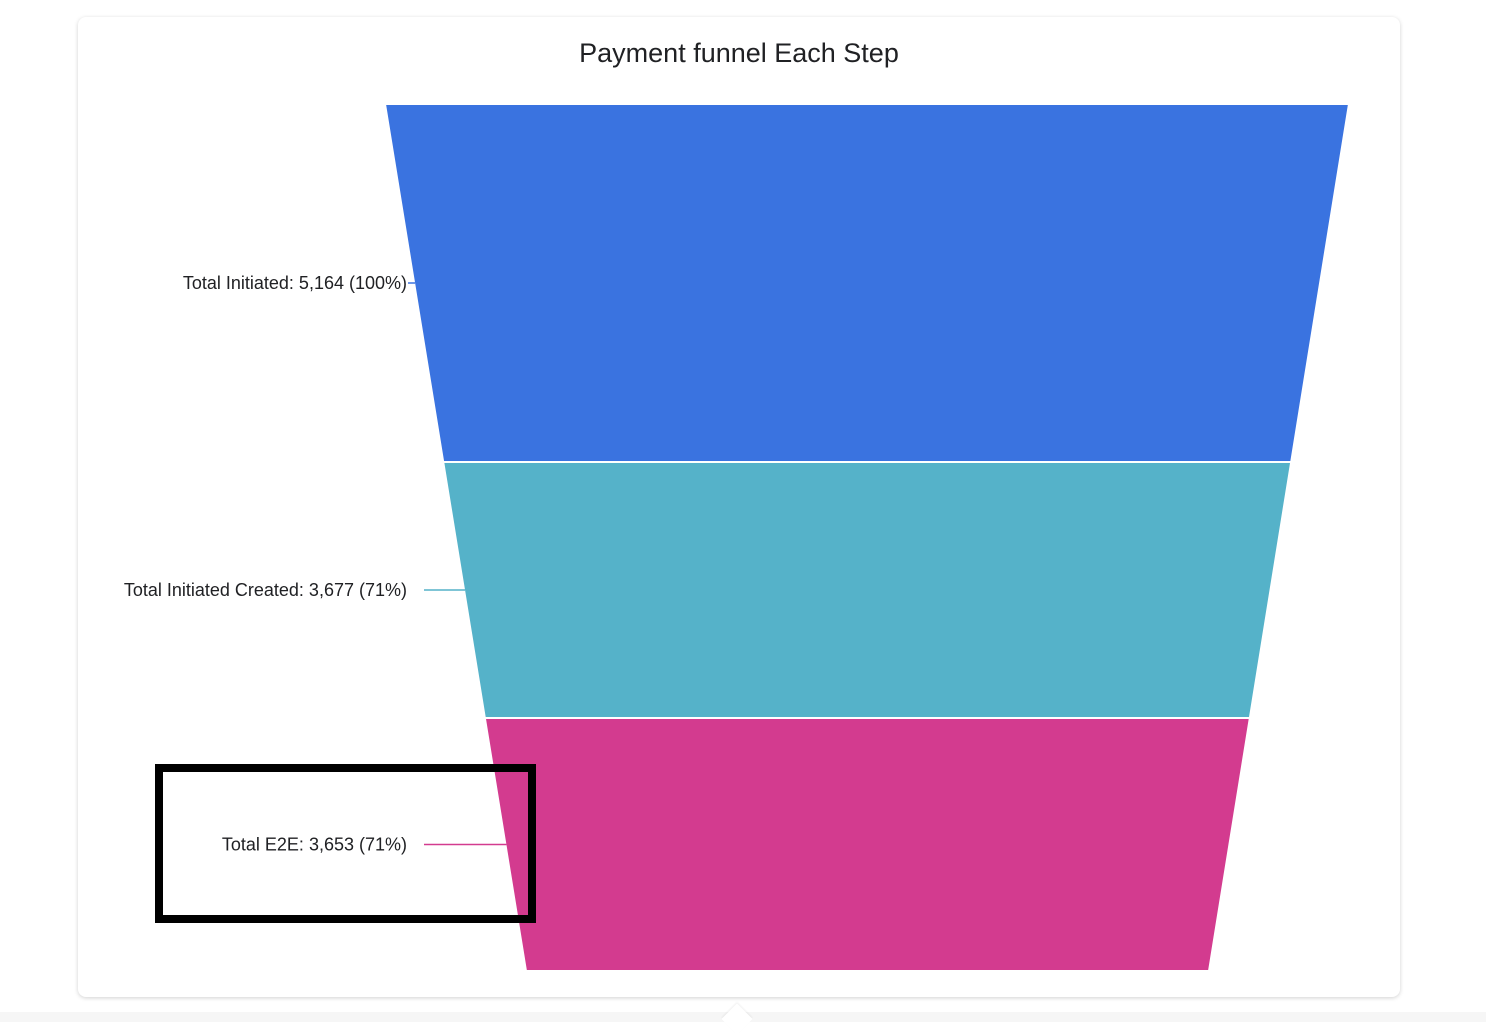 Image resolution: width=1486 pixels, height=1035 pixels. What do you see at coordinates (265, 590) in the screenshot?
I see `stage-label: Total Initiated Created: 3,677 (71%)` at bounding box center [265, 590].